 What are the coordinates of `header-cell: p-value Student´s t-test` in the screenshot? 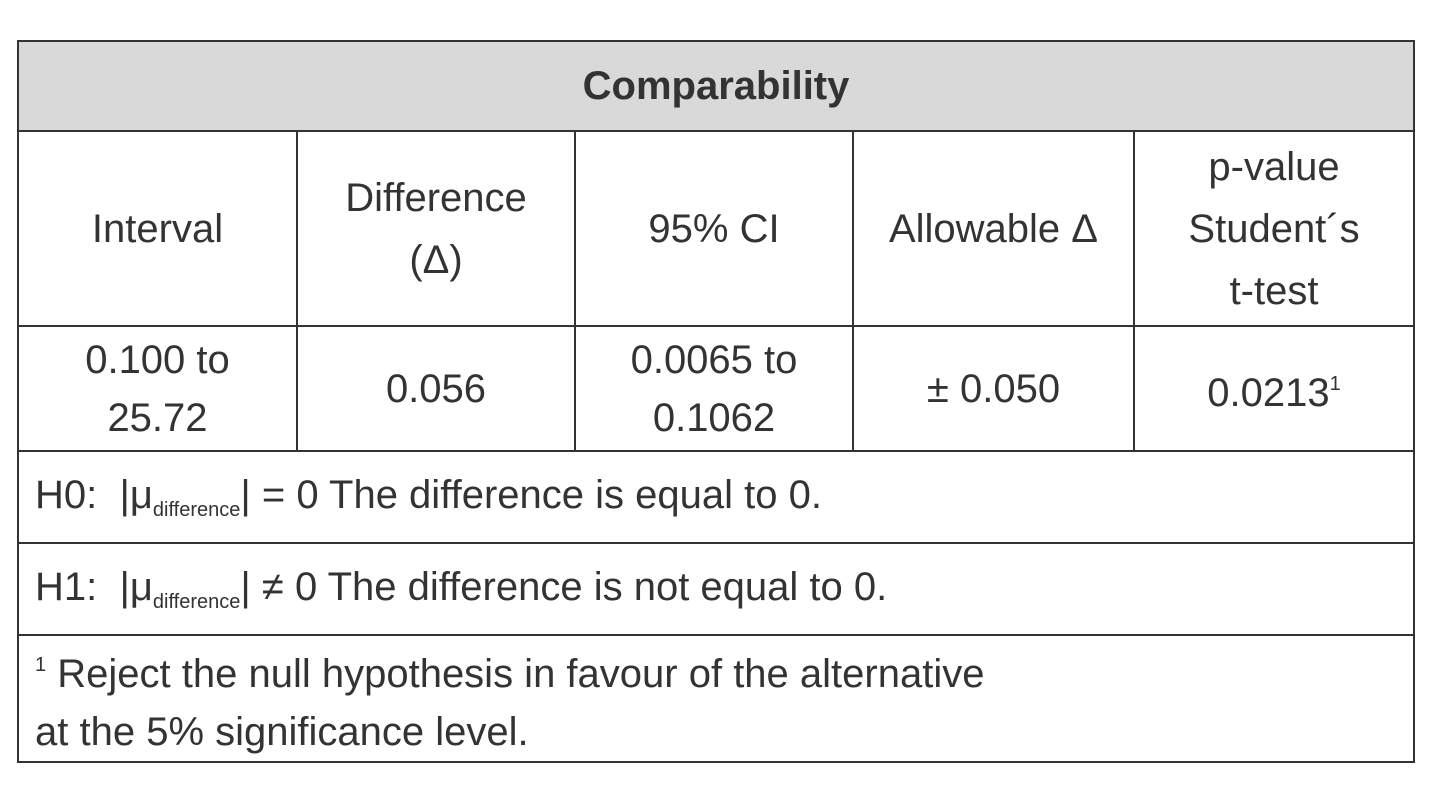 It's located at (1274, 228).